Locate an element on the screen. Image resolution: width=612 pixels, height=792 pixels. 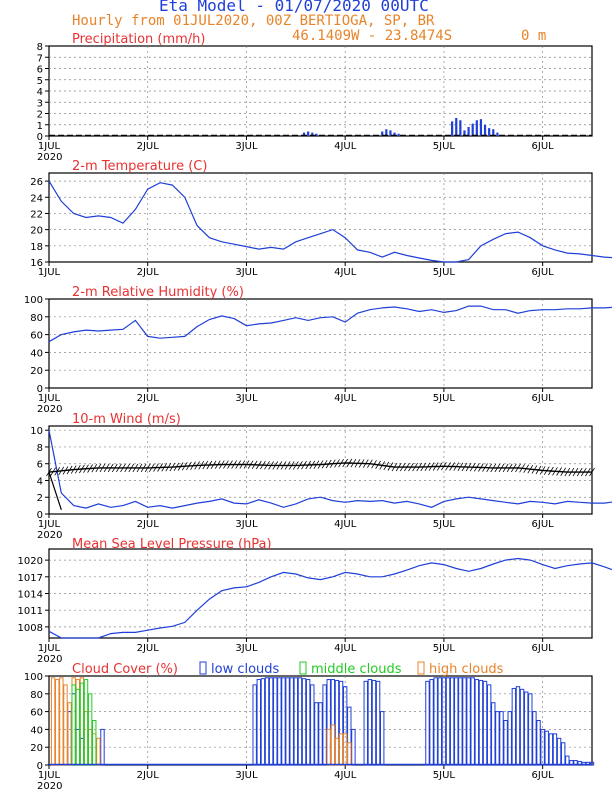
wind-xtick-label: 3JUL is located at coordinates (246, 524).